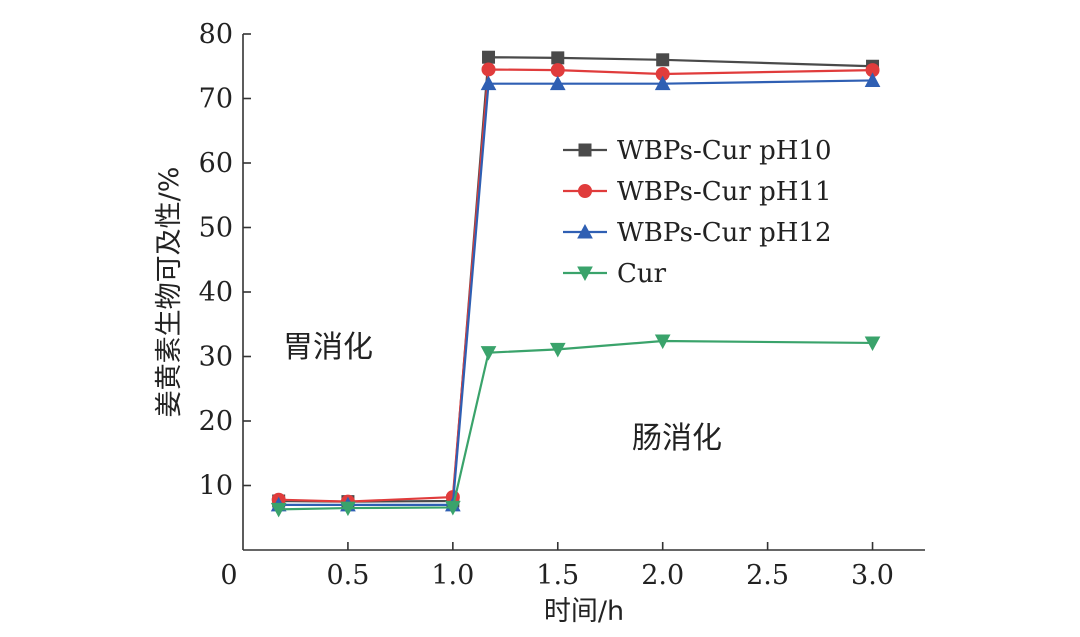 This screenshot has width=1080, height=637. What do you see at coordinates (615, 274) in the screenshot?
I see `legend-item: Cur` at bounding box center [615, 274].